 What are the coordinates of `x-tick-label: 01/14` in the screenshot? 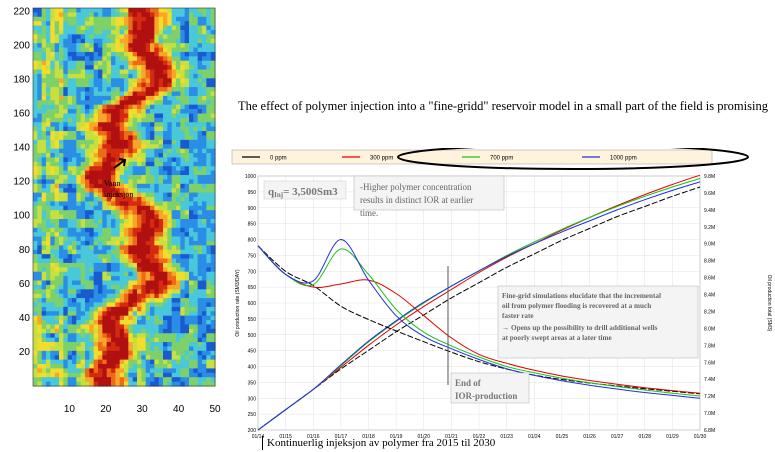 It's located at (258, 437).